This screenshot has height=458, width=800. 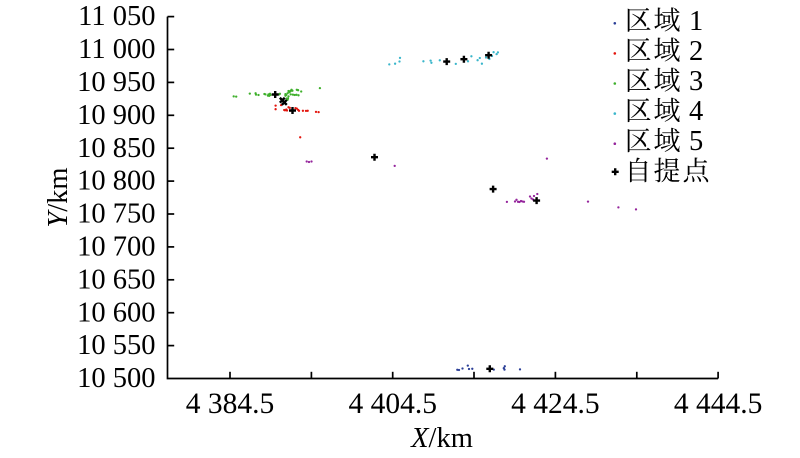 What do you see at coordinates (116, 82) in the screenshot?
I see `svg-text: 10 950` at bounding box center [116, 82].